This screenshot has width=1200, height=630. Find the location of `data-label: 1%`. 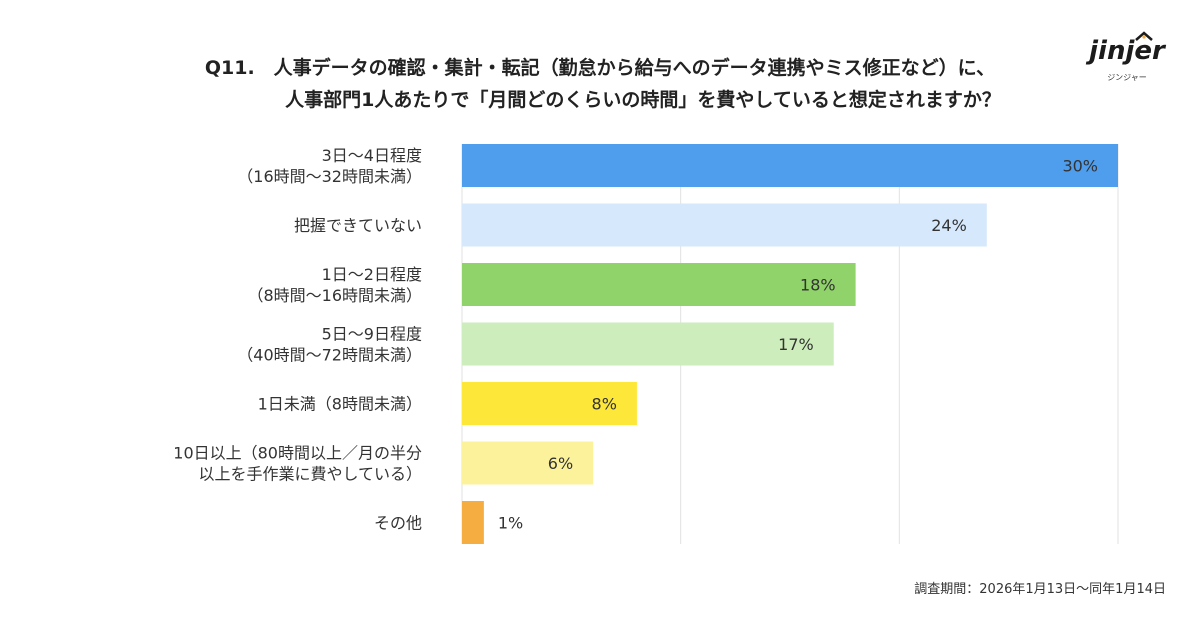

data-label: 1% is located at coordinates (510, 523).